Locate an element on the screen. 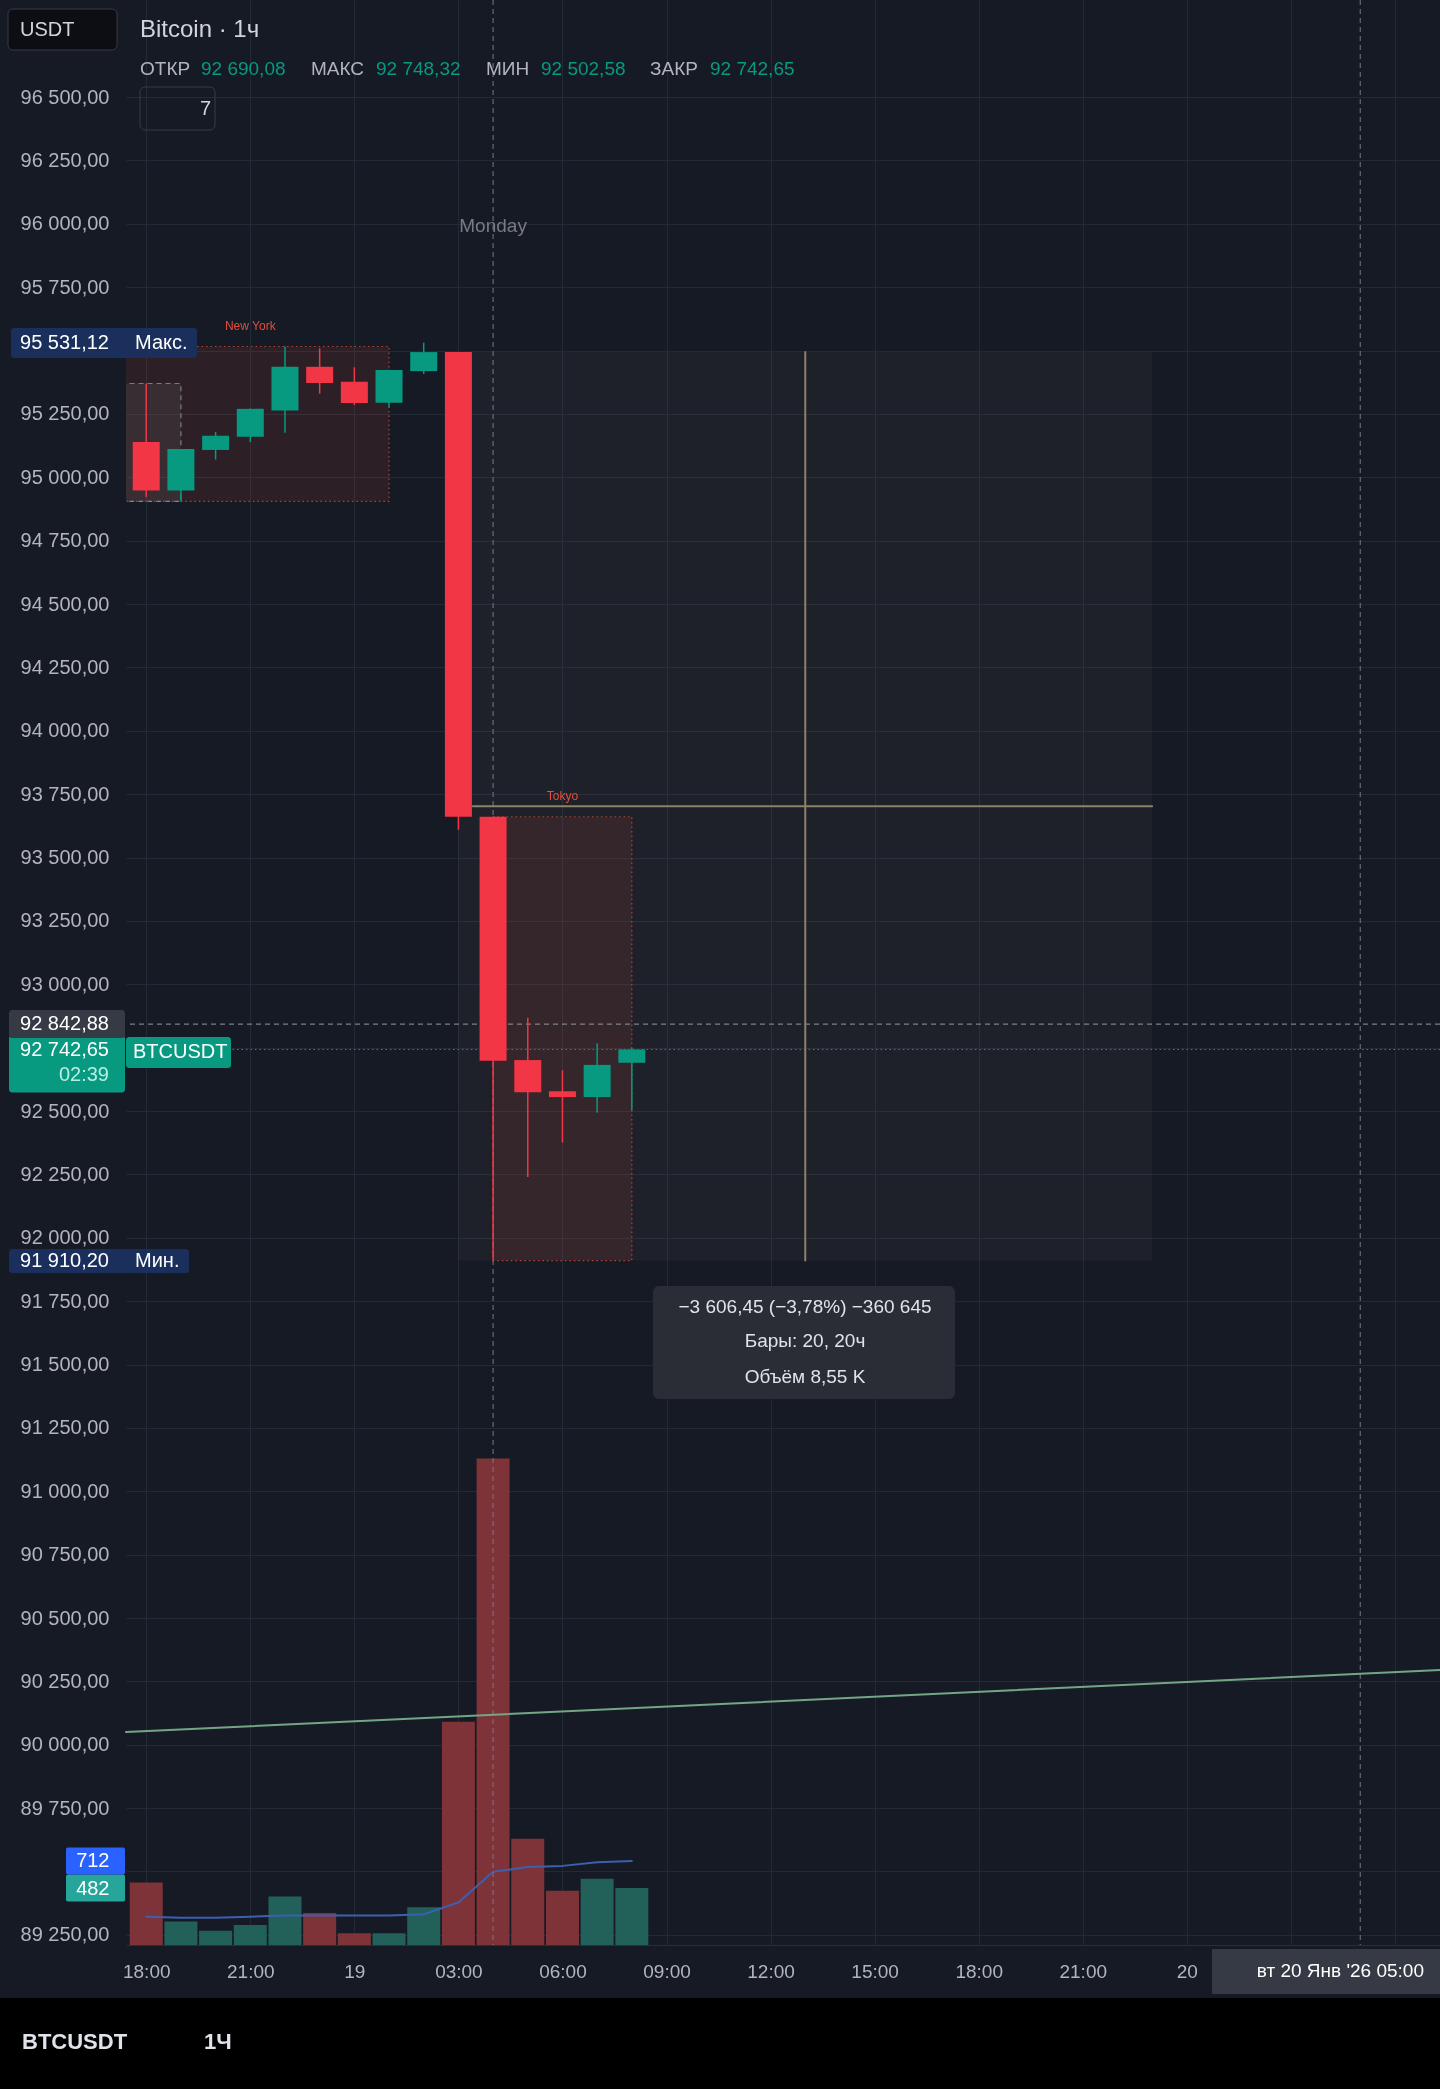  y-tick-label: 95 250,00 is located at coordinates (65, 413).